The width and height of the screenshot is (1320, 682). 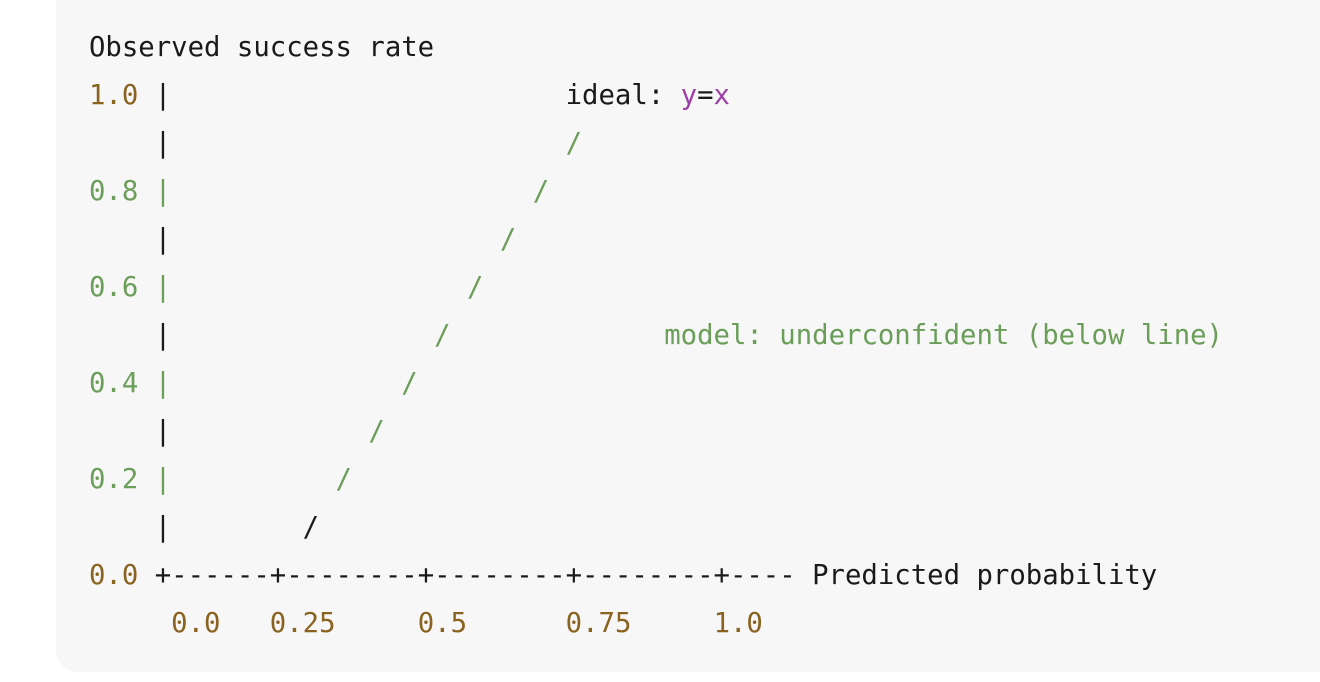 What do you see at coordinates (656, 144) in the screenshot?
I see `plot-row-2: | /` at bounding box center [656, 144].